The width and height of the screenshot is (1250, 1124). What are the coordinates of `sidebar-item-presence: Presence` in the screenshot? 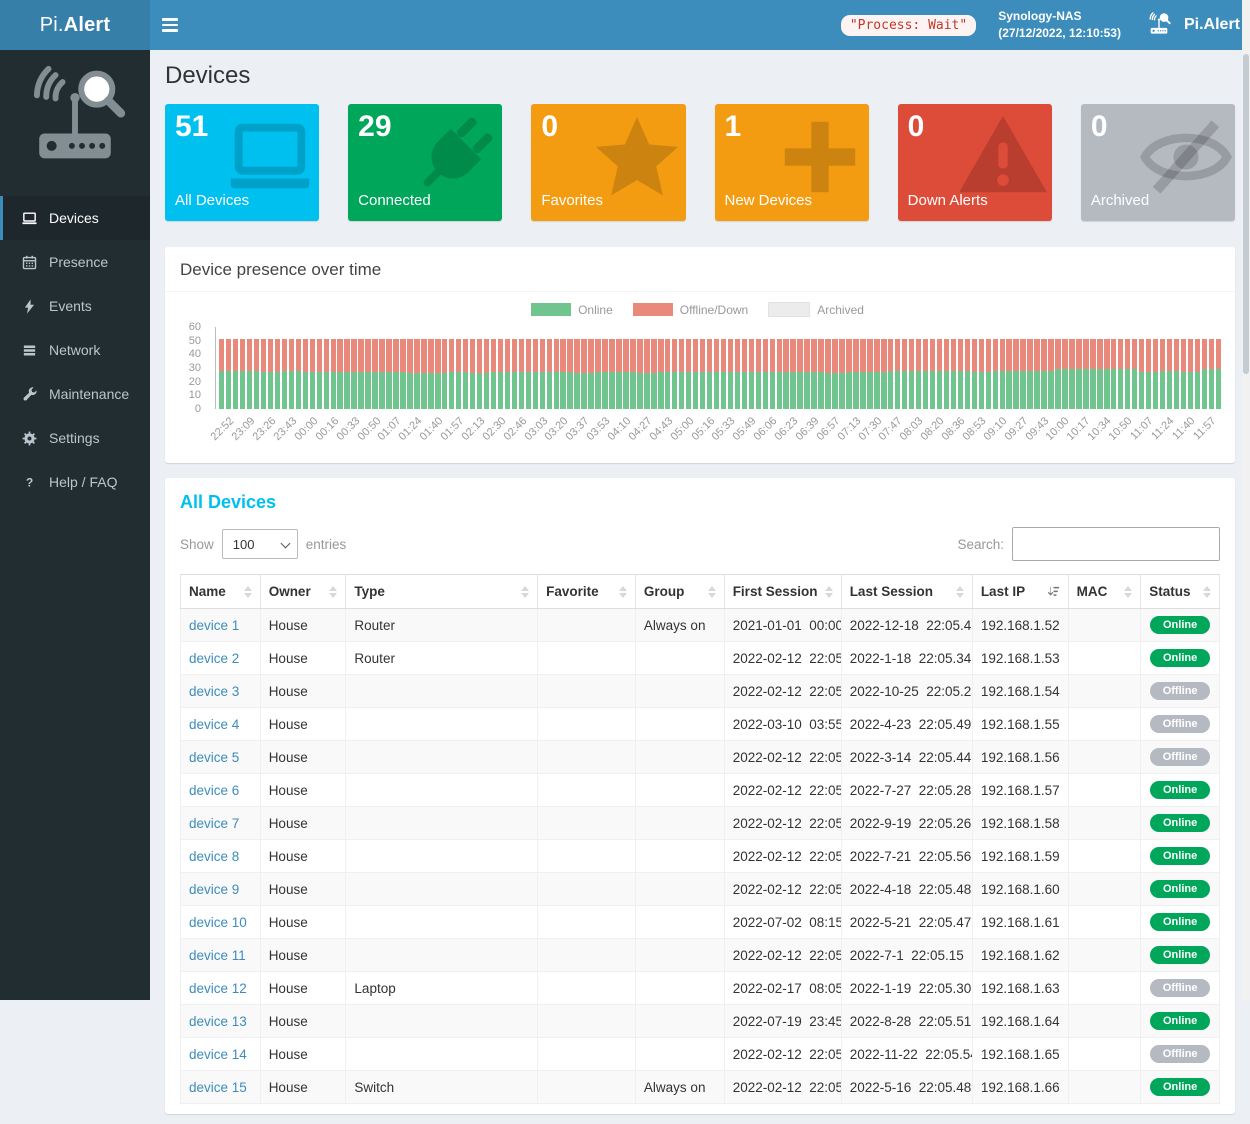 It's located at (75, 262).